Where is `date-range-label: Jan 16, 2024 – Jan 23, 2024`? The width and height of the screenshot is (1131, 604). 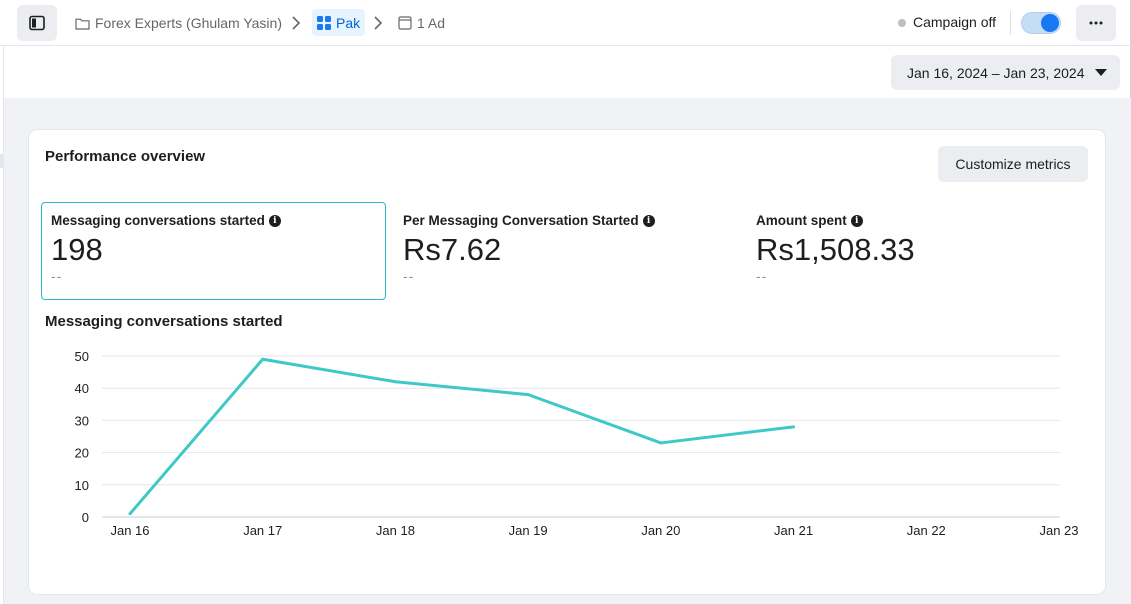 date-range-label: Jan 16, 2024 – Jan 23, 2024 is located at coordinates (996, 72).